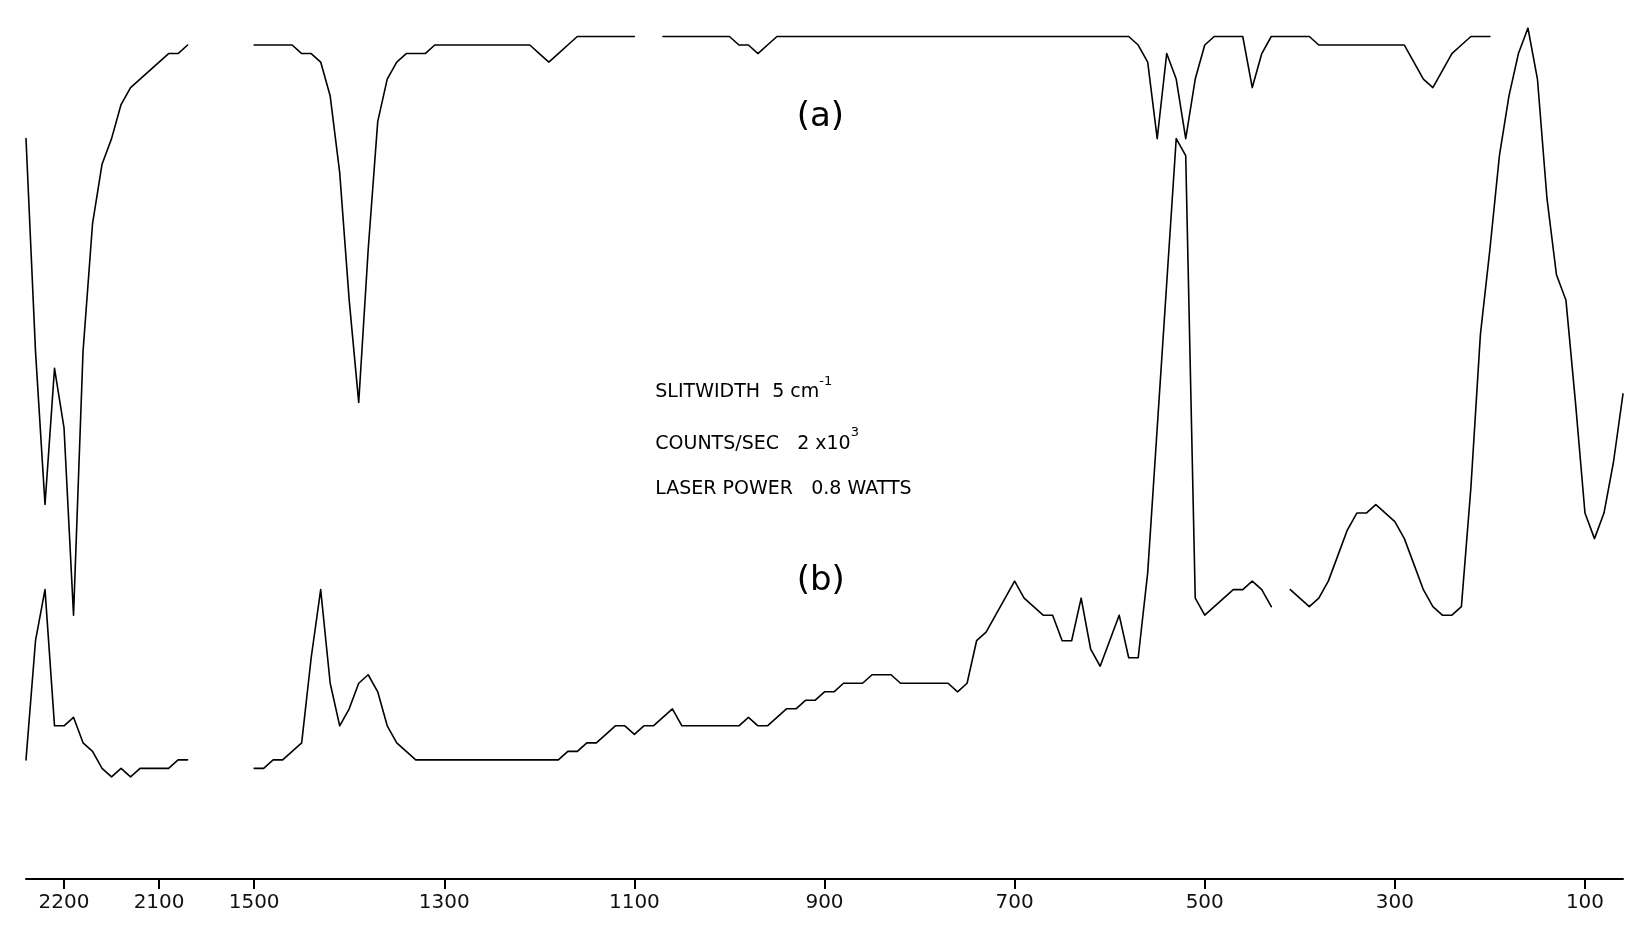 This screenshot has width=1626, height=927. I want to click on x-tick-label: 2100, so click(159, 901).